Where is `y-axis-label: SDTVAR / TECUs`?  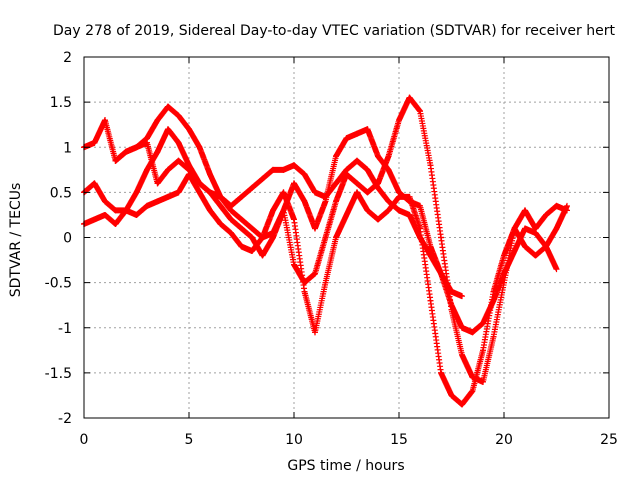 y-axis-label: SDTVAR / TECUs is located at coordinates (16, 240).